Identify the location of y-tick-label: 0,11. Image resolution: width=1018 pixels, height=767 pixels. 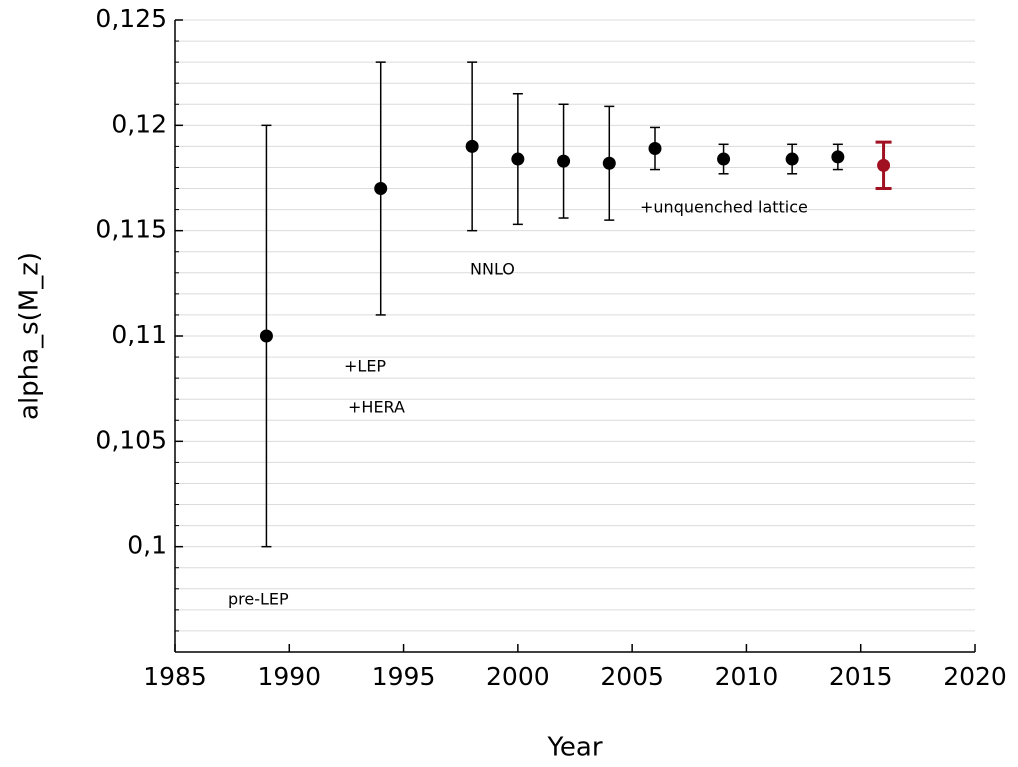
(139, 334).